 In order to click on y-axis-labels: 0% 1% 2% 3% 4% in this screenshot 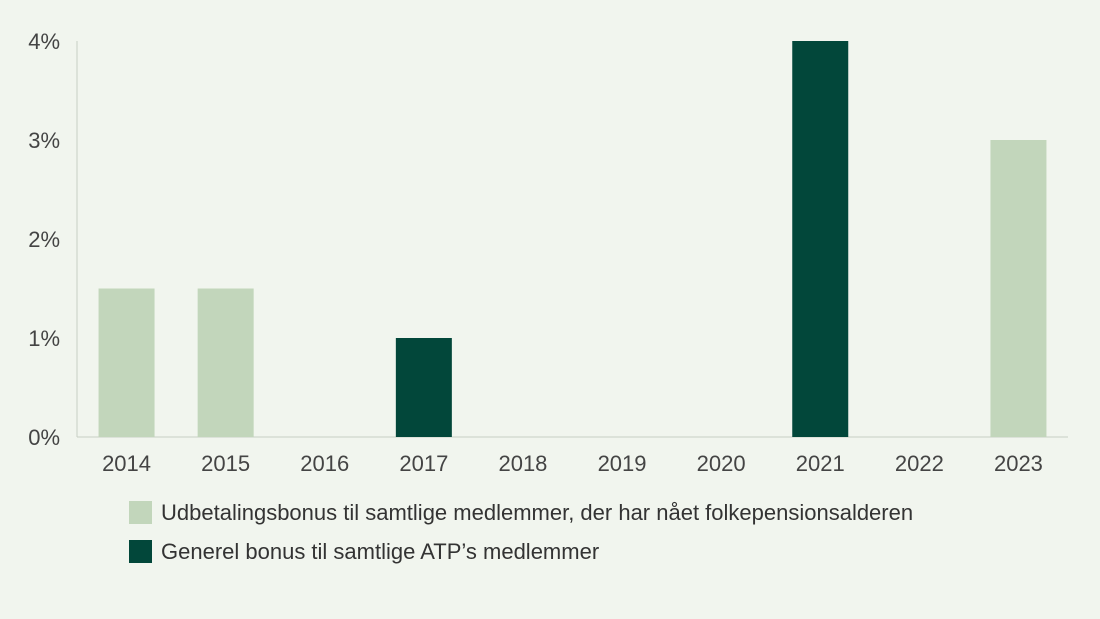, I will do `click(44, 239)`.